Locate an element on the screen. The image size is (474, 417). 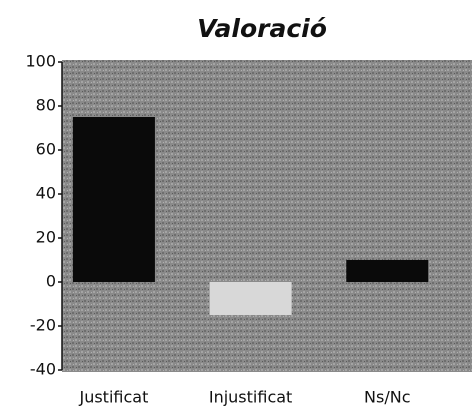
x-tick-label: Justificat is located at coordinates (113, 397).